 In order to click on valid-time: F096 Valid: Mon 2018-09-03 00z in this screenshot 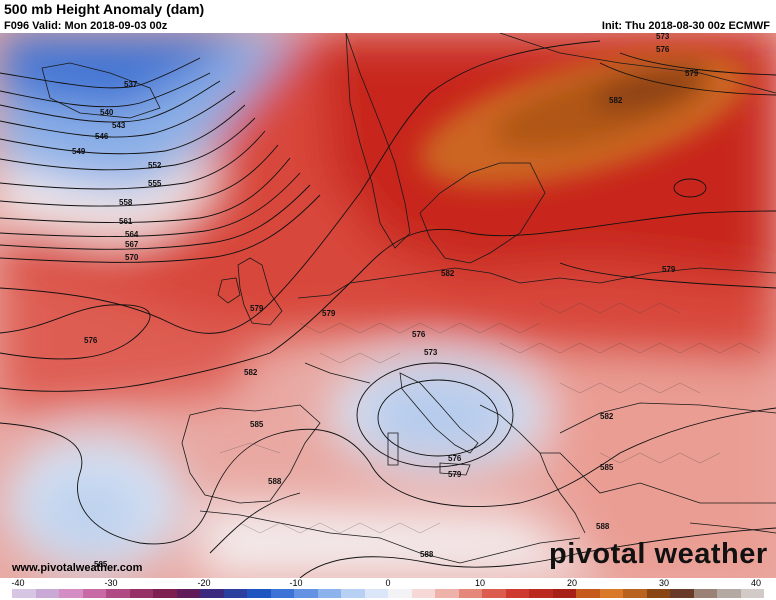, I will do `click(86, 26)`.